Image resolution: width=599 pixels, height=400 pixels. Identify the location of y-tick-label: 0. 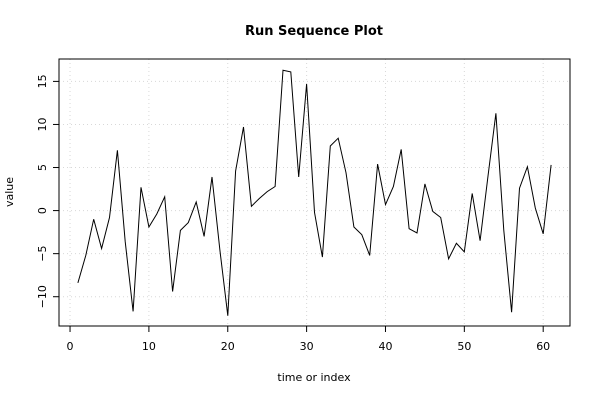
(42, 210).